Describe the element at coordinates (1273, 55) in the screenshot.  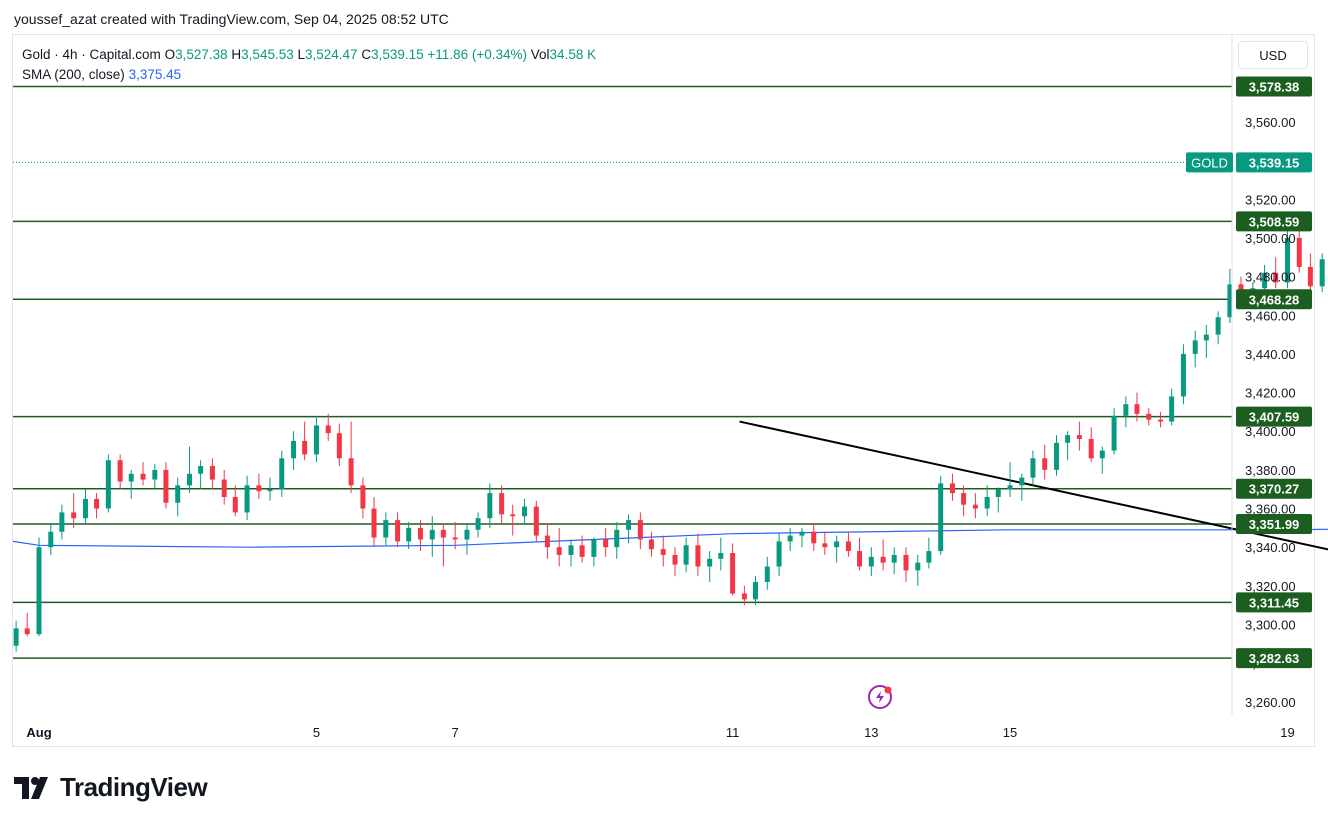
I see `currency-button: USD` at that location.